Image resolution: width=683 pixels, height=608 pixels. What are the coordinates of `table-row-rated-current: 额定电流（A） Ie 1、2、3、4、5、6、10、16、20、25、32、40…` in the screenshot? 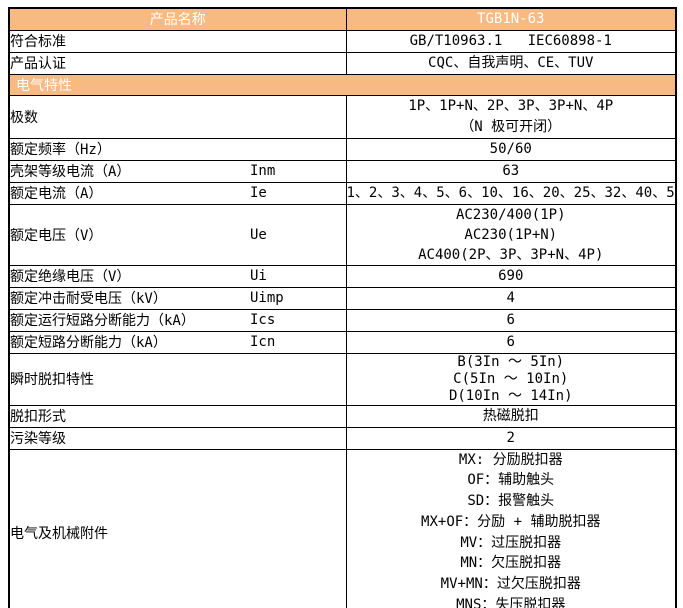 It's located at (342, 193).